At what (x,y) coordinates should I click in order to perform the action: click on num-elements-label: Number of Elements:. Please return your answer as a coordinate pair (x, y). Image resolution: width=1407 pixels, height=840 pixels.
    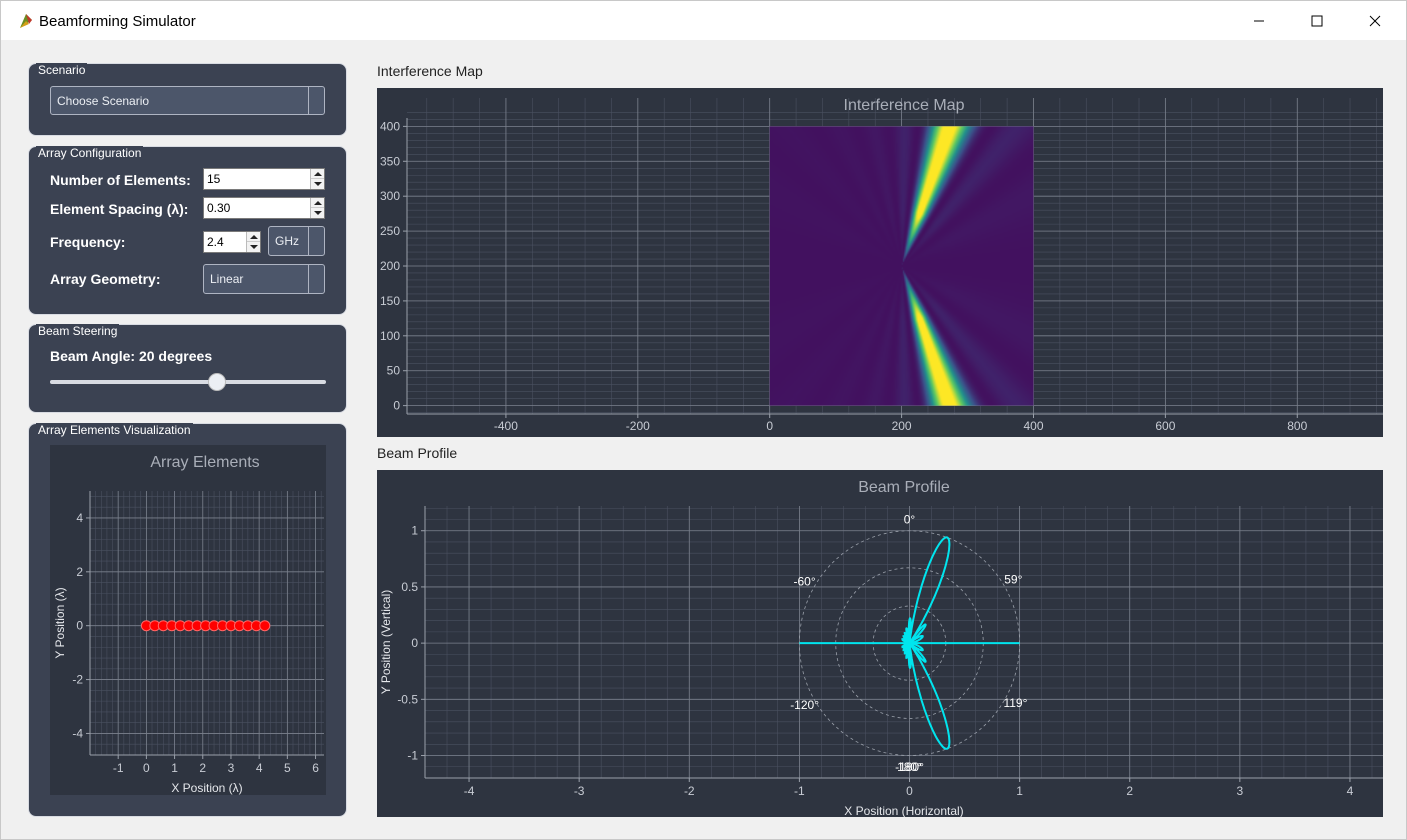
    Looking at the image, I should click on (120, 180).